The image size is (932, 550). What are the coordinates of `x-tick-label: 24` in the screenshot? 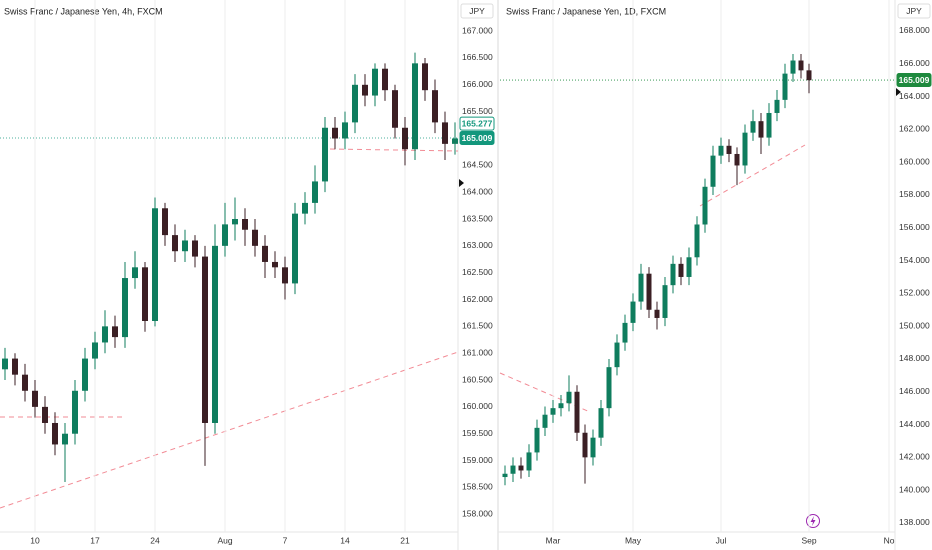 It's located at (155, 540).